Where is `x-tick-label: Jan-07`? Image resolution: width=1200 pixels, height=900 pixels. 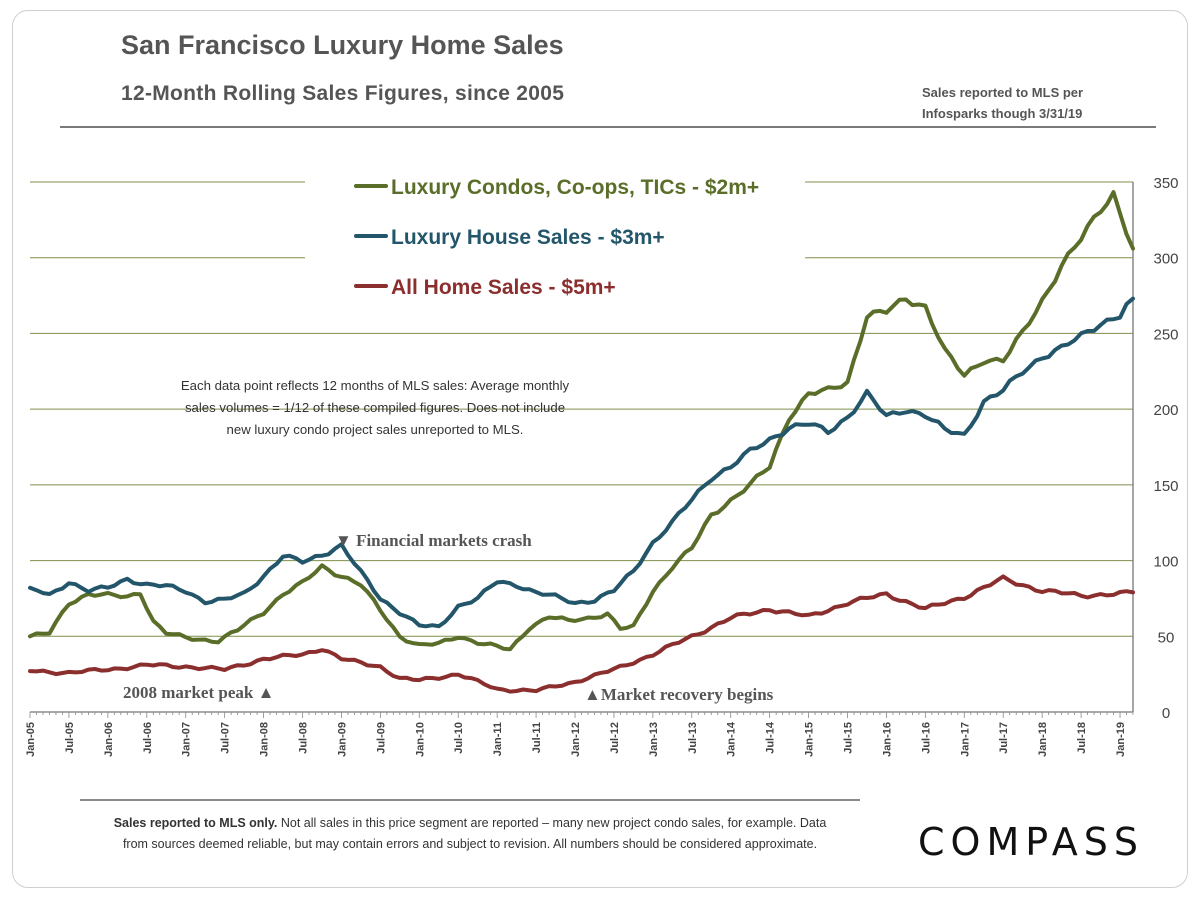 x-tick-label: Jan-07 is located at coordinates (187, 739).